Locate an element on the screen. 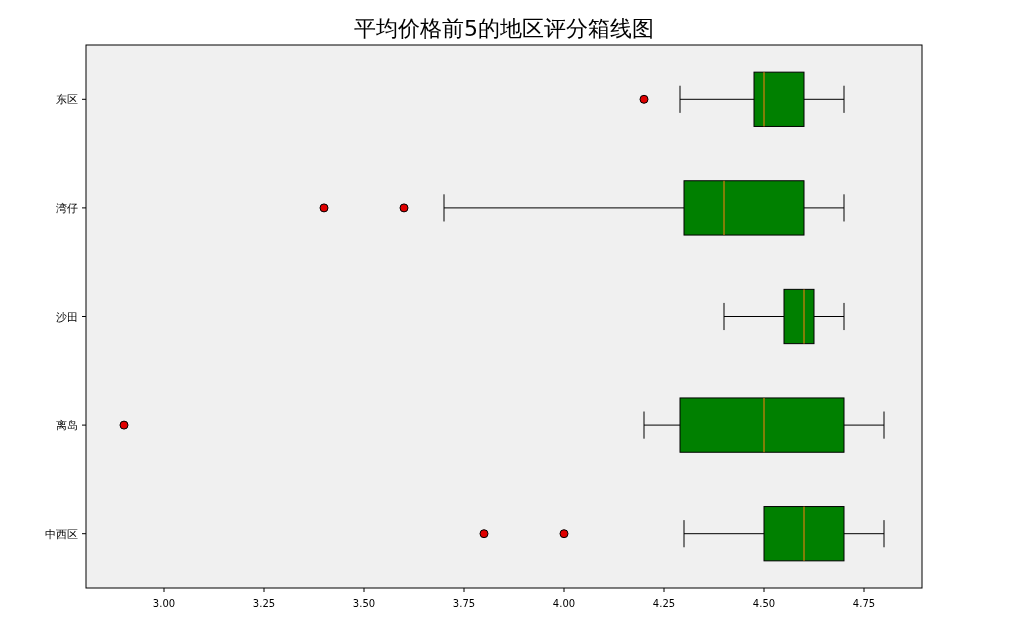  y-tick-label: 东区 is located at coordinates (67, 100).